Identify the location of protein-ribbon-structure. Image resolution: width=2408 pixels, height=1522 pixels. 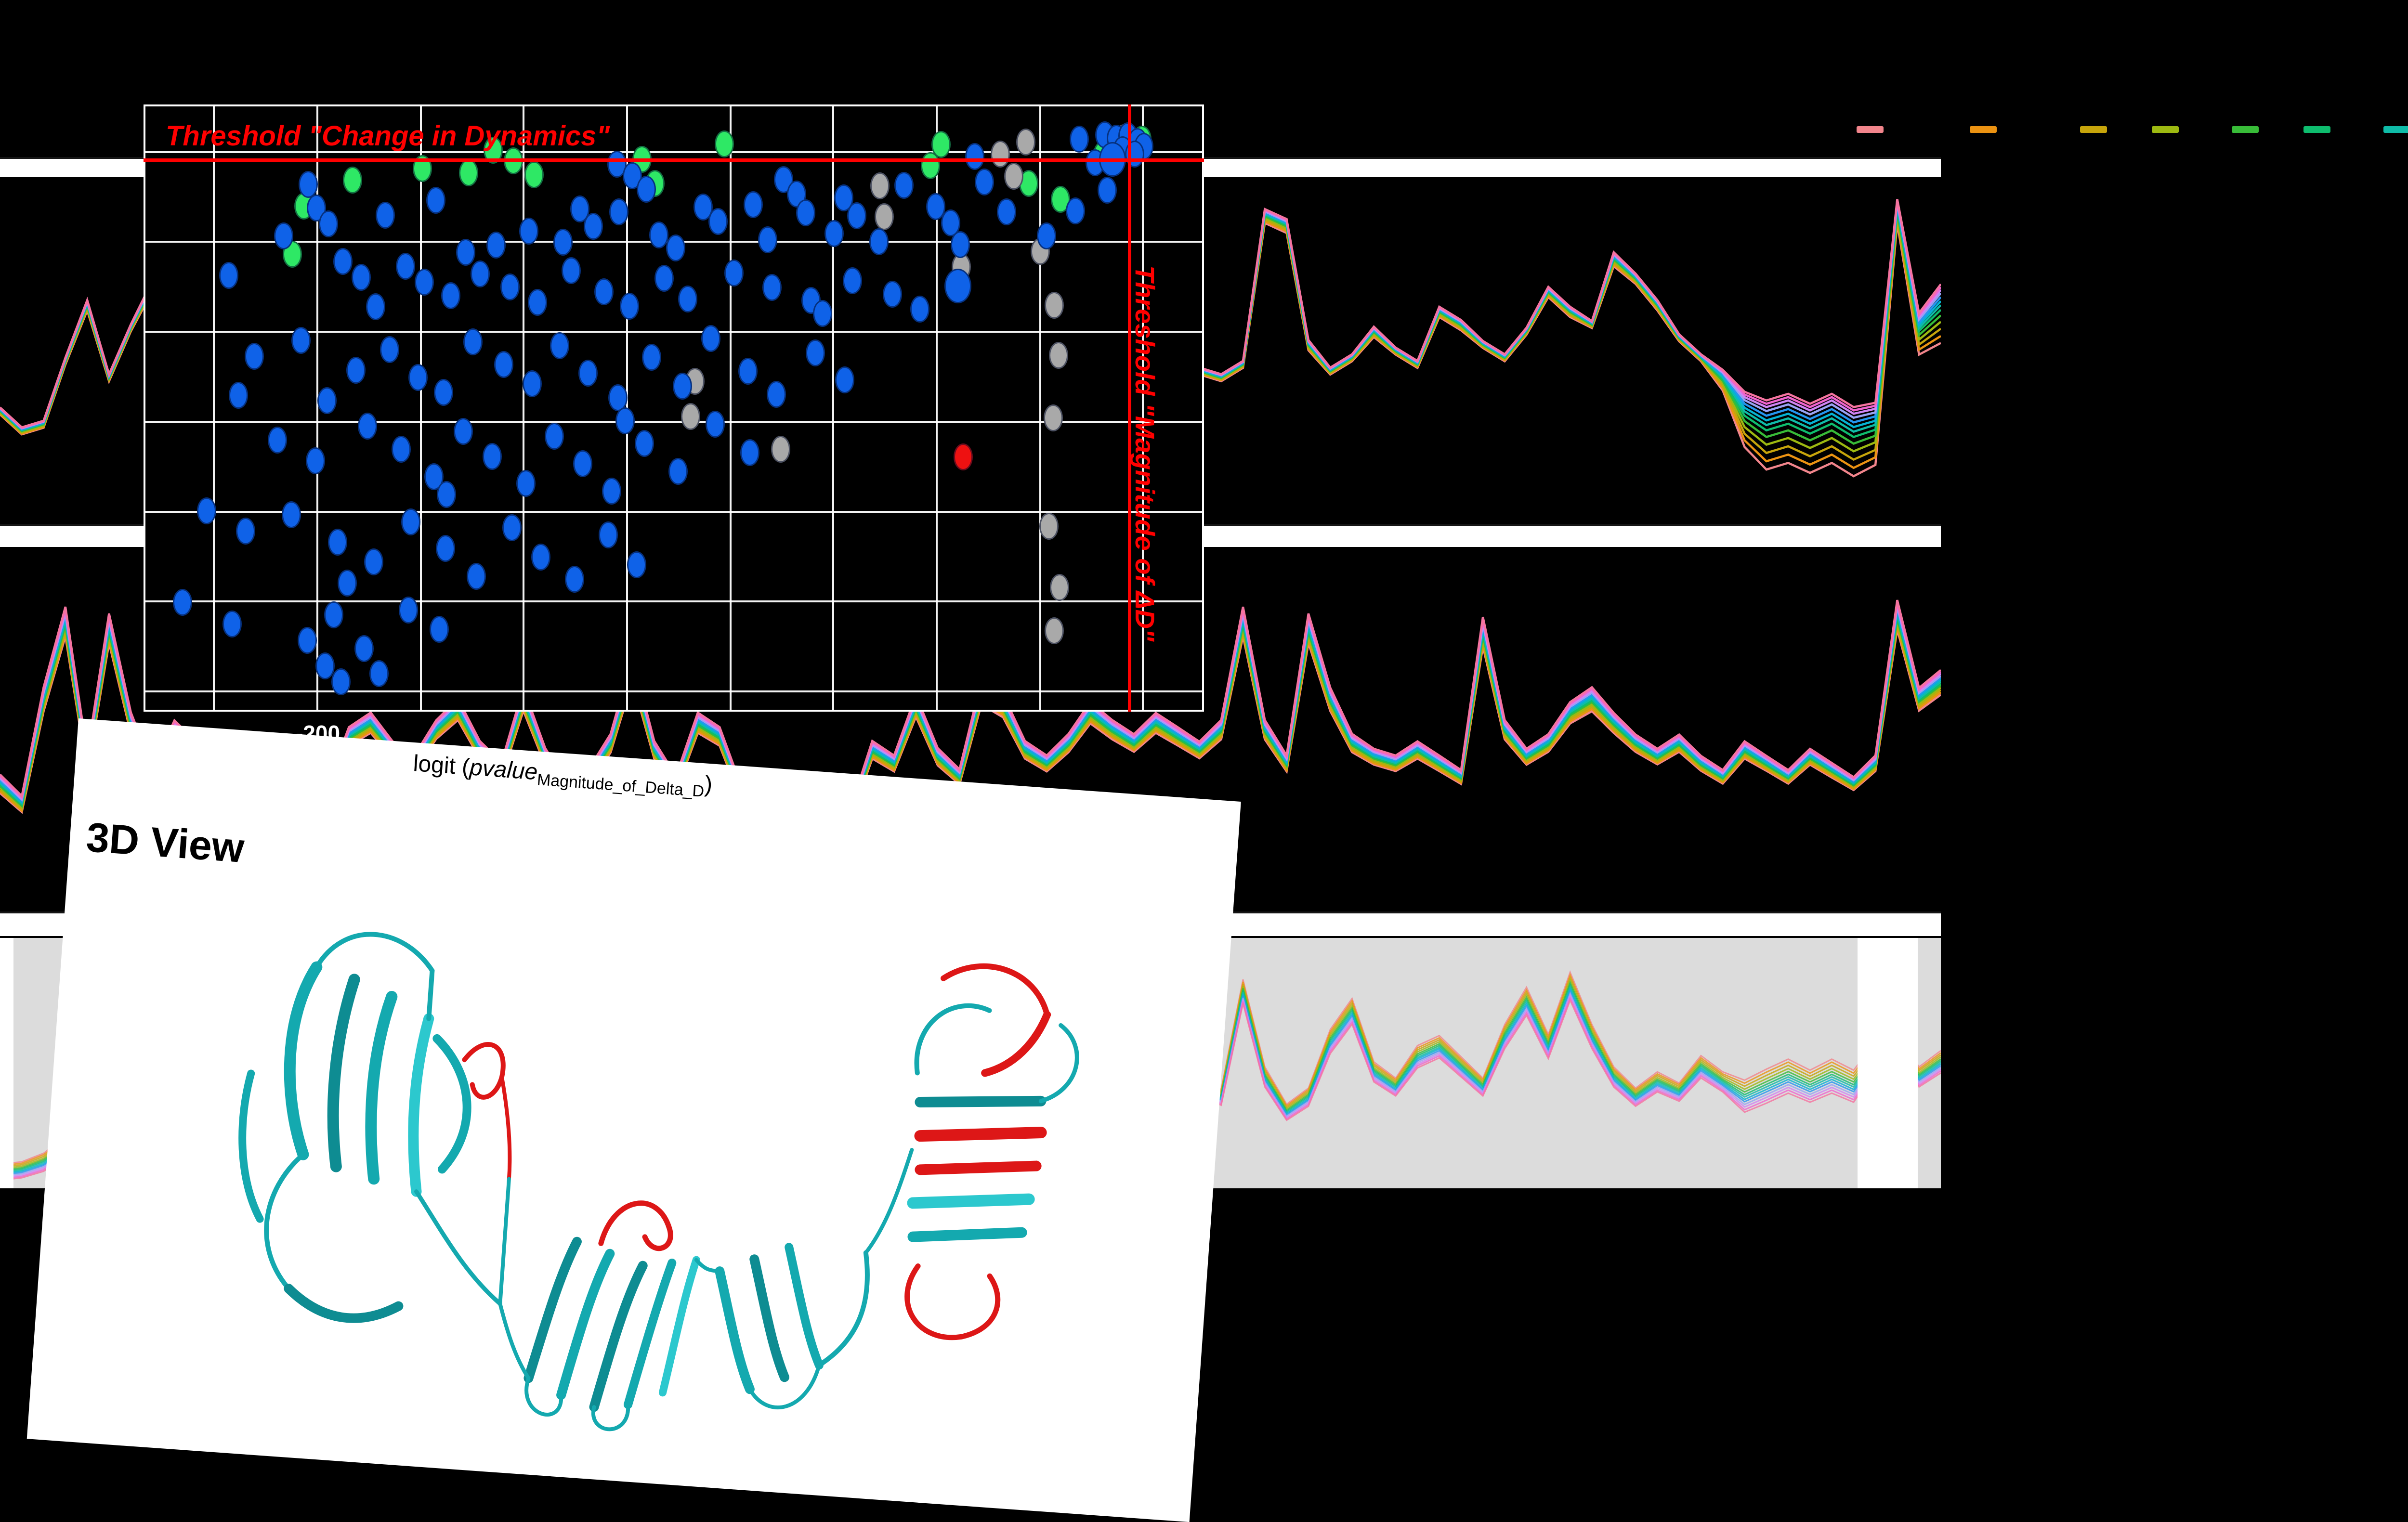
(658, 1182).